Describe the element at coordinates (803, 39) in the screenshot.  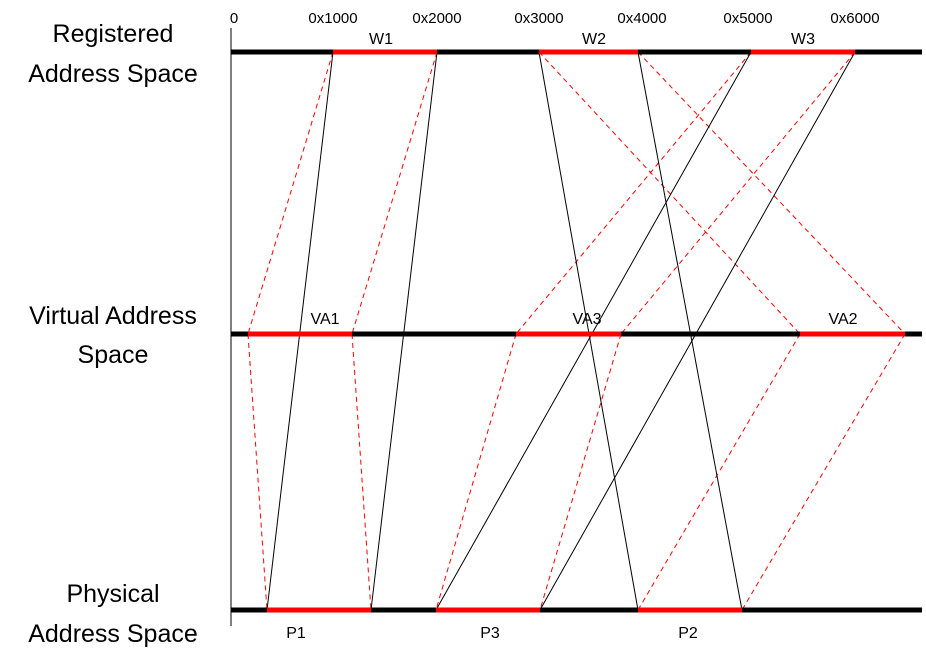
I see `segment-label-w3: W3` at that location.